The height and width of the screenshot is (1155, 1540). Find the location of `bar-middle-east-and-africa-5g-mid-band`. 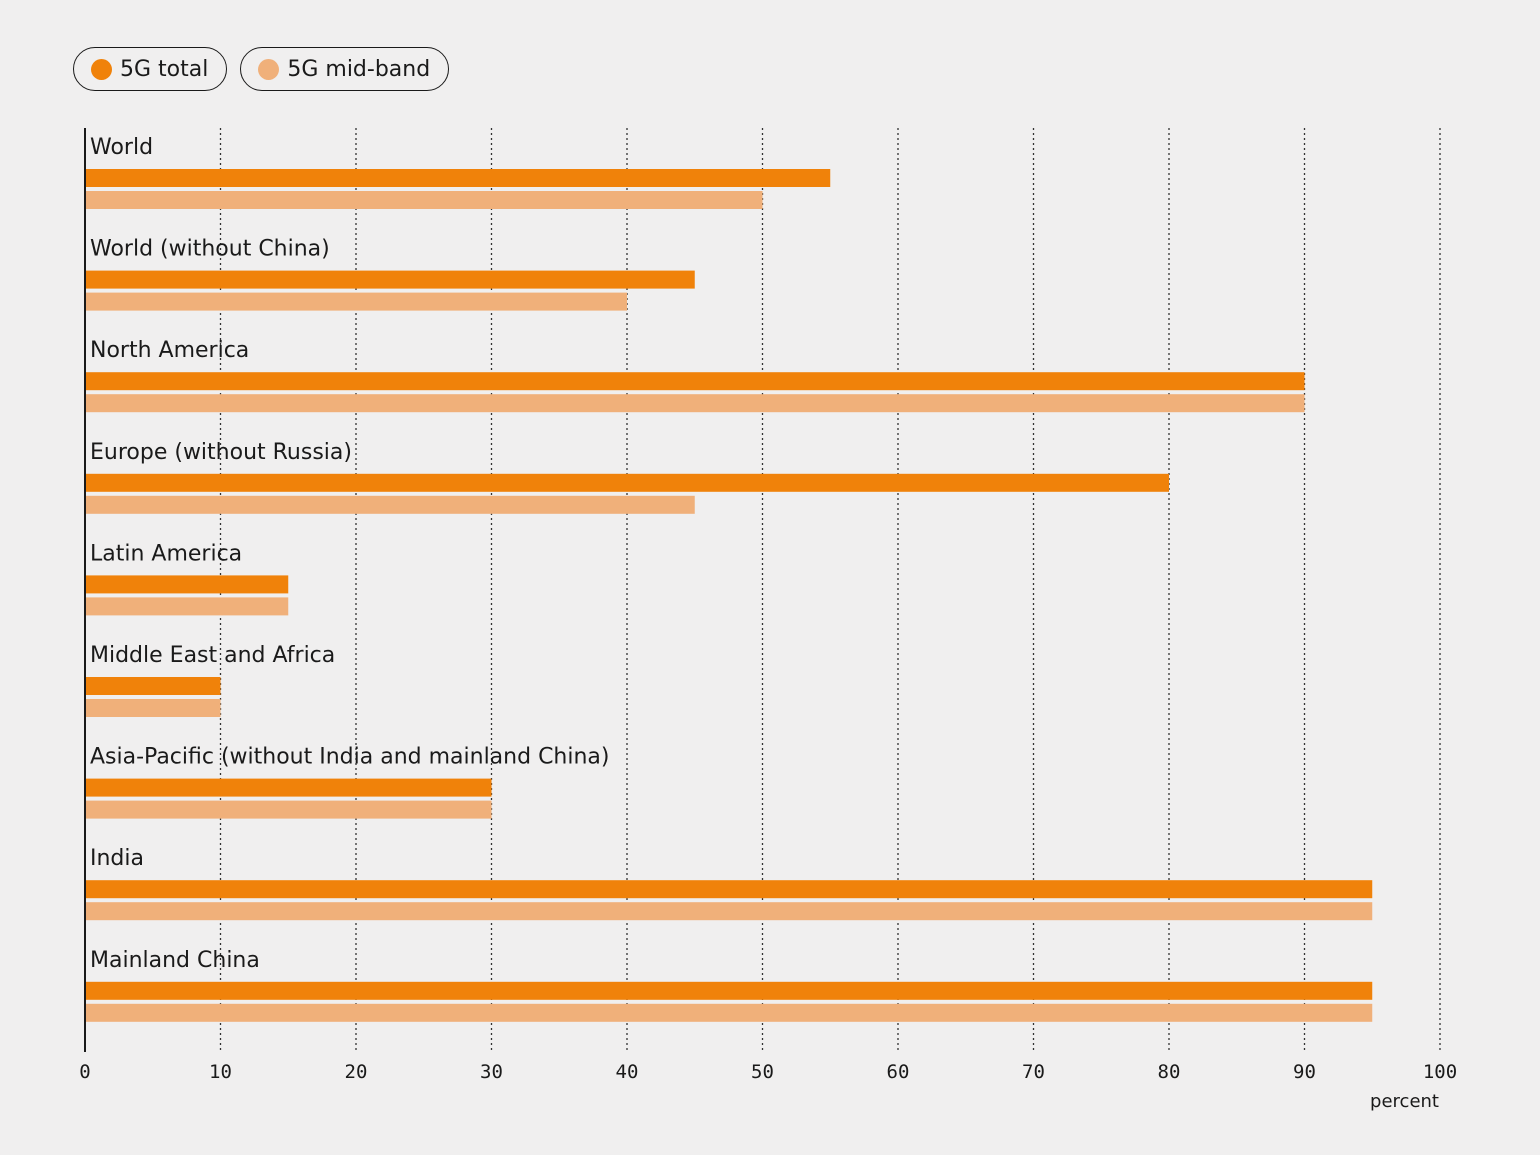

bar-middle-east-and-africa-5g-mid-band is located at coordinates (153, 708).